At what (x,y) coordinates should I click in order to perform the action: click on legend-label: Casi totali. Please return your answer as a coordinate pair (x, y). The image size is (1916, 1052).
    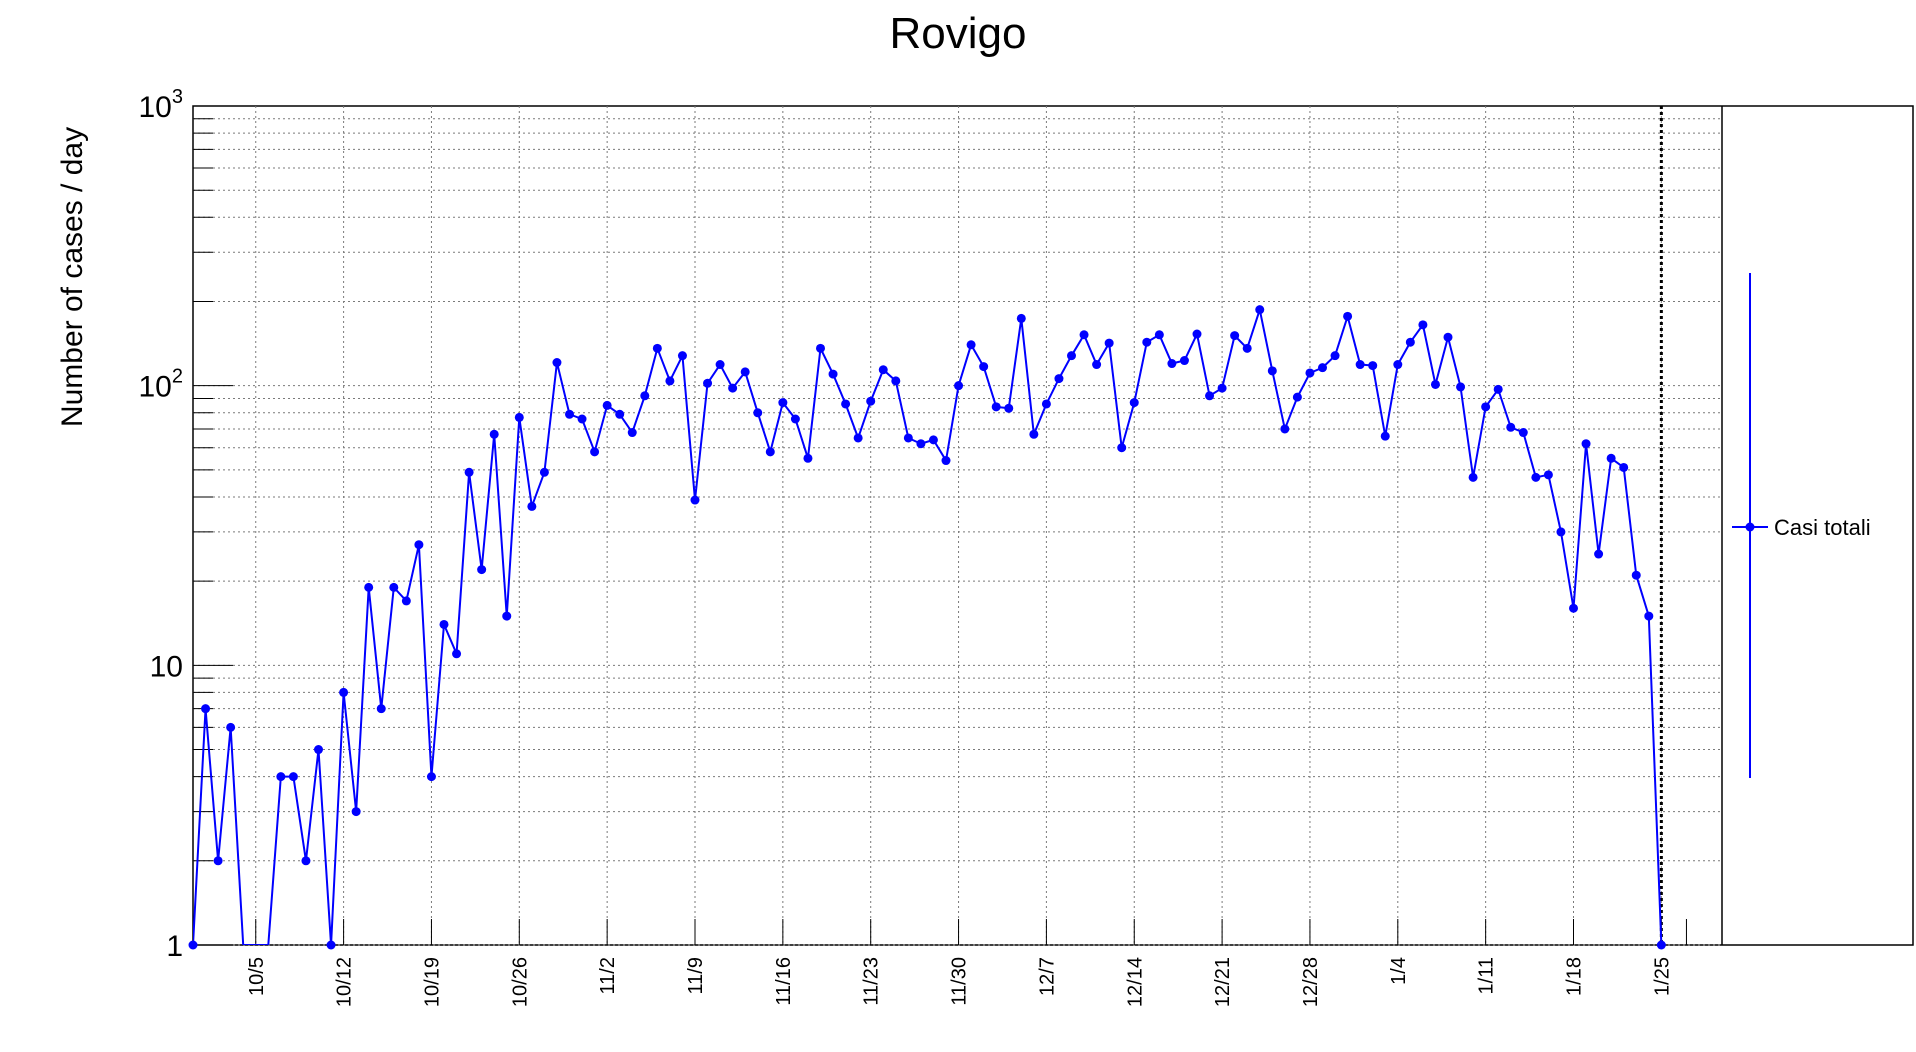
    Looking at the image, I should click on (1822, 527).